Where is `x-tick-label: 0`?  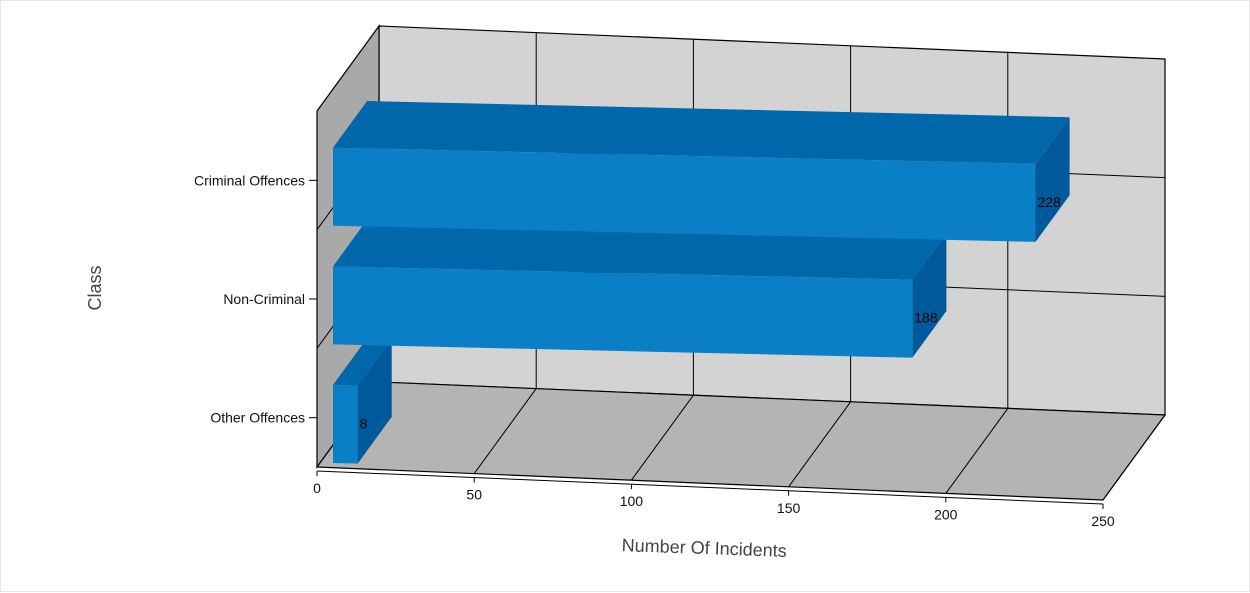
x-tick-label: 0 is located at coordinates (317, 488).